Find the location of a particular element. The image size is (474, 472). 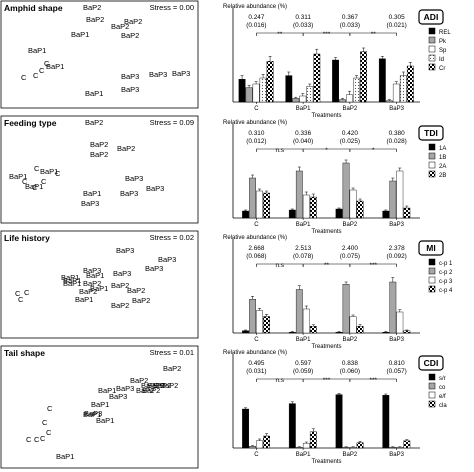

index-value: 0.311 is located at coordinates (303, 17).